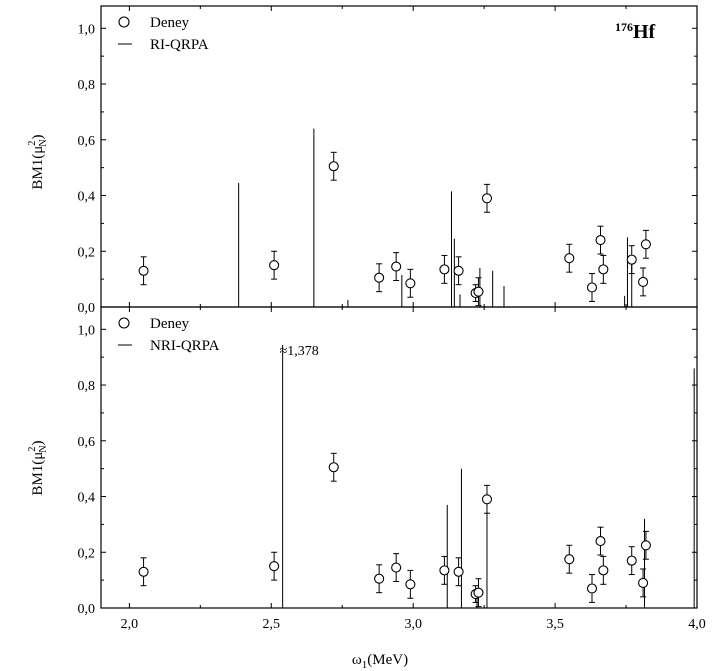 This screenshot has height=671, width=713. What do you see at coordinates (555, 624) in the screenshot?
I see `x-tick-label: 3,5` at bounding box center [555, 624].